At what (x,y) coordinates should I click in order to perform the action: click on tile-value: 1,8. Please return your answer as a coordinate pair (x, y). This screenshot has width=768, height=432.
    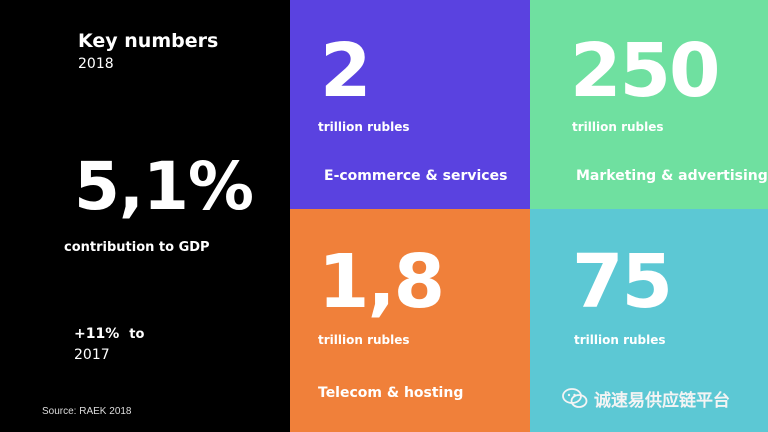
    Looking at the image, I should click on (381, 282).